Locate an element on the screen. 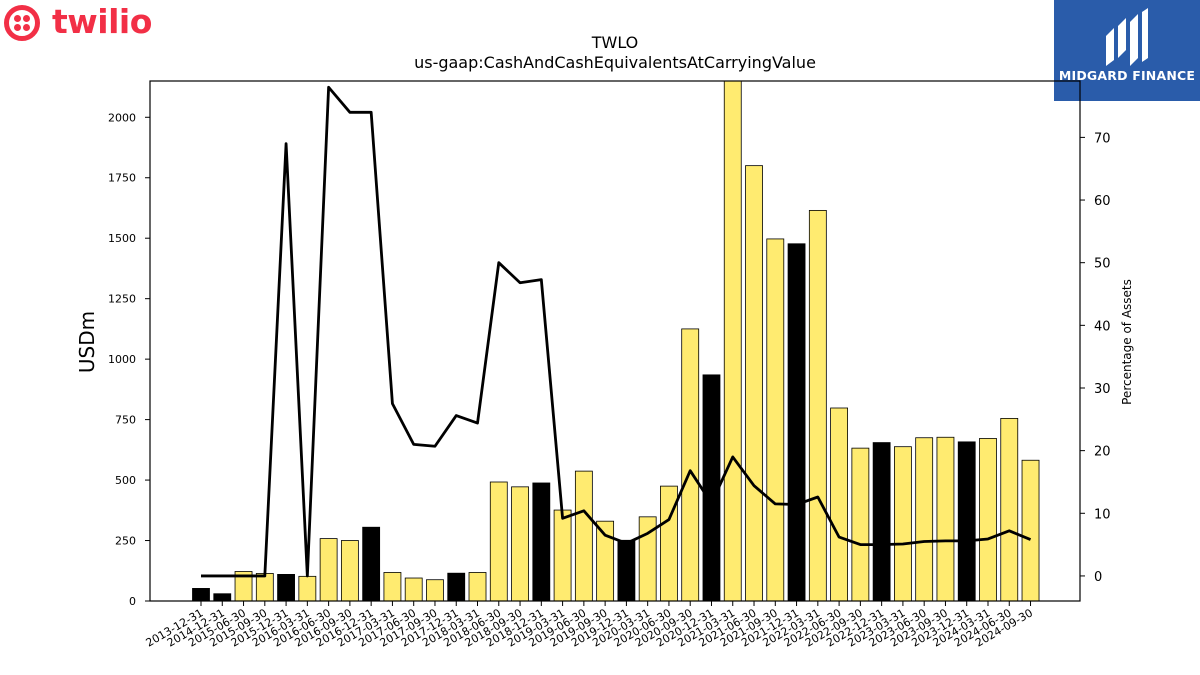  midgard-finance-logo-text: MIDGARD FINANCE is located at coordinates (1127, 75).